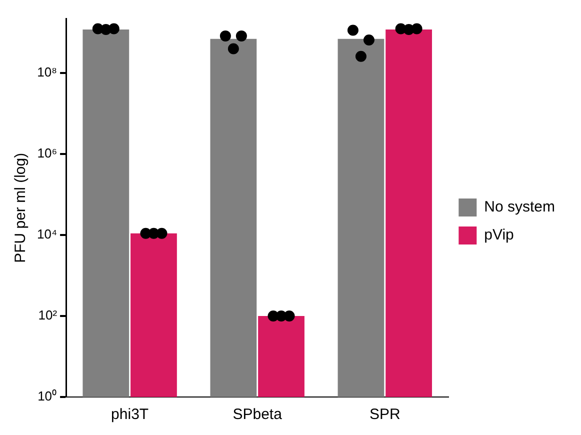 The width and height of the screenshot is (581, 435). What do you see at coordinates (520, 207) in the screenshot?
I see `legend-label: No system` at bounding box center [520, 207].